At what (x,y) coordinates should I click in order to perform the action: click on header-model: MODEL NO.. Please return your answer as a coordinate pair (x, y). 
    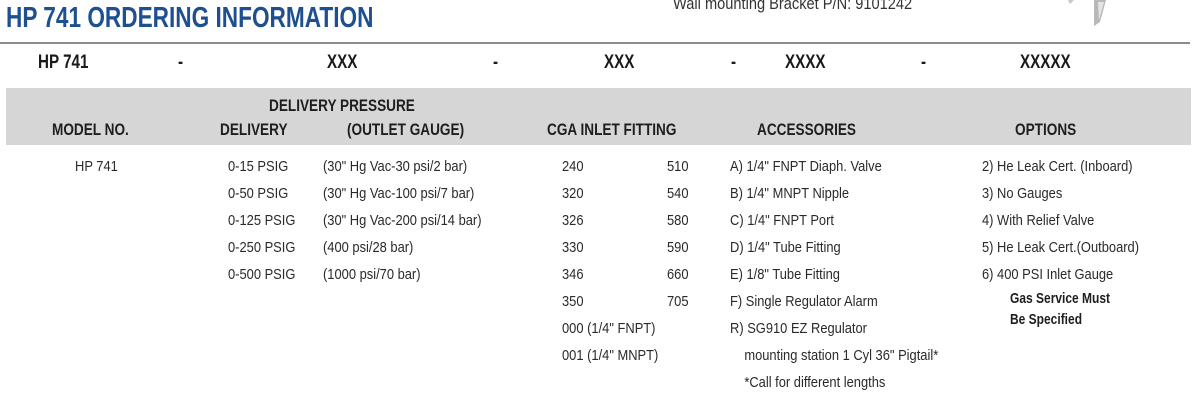
    Looking at the image, I should click on (90, 129).